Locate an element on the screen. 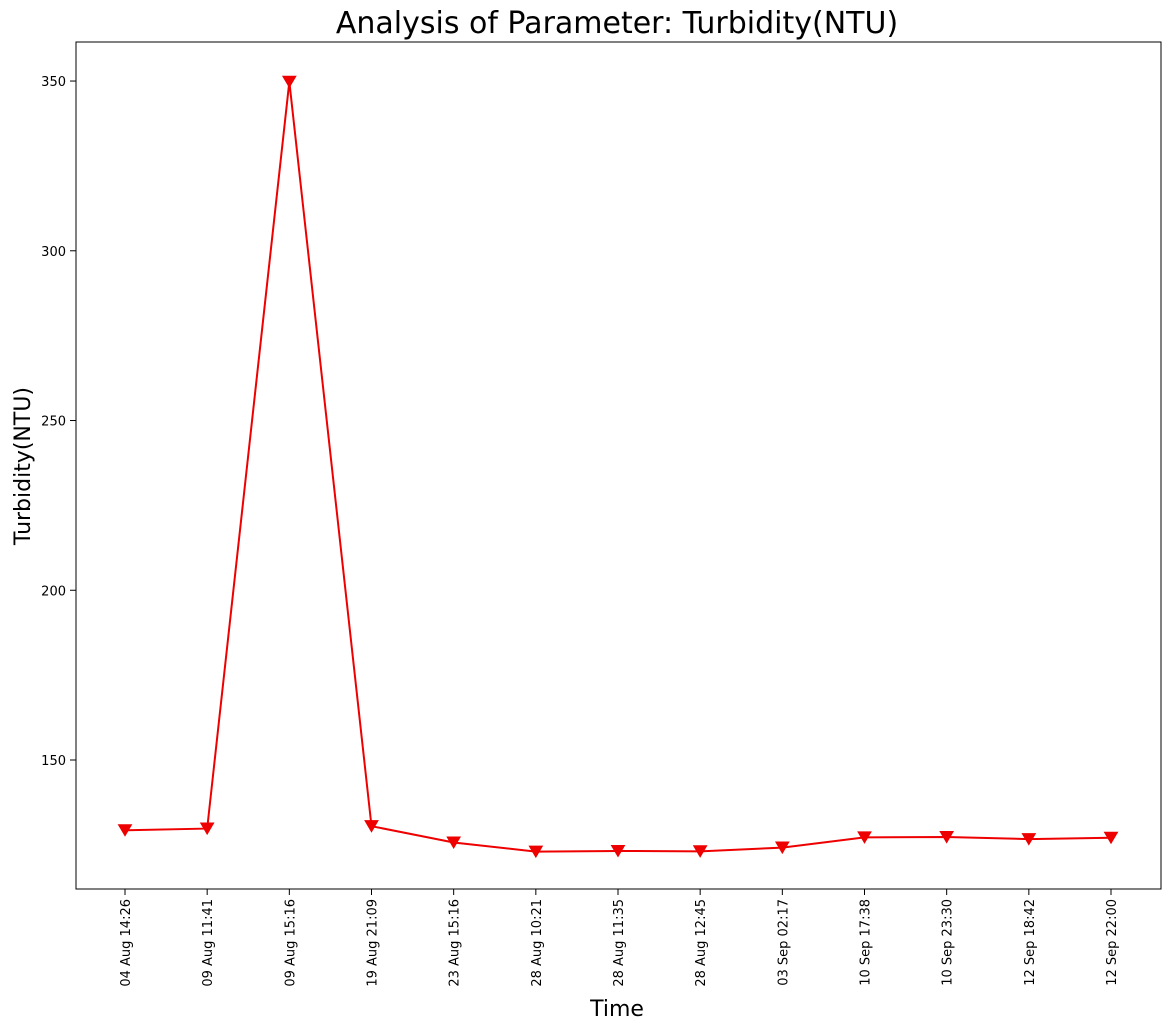  x-tick-label-8: 03 Sep 02:17 is located at coordinates (783, 942).